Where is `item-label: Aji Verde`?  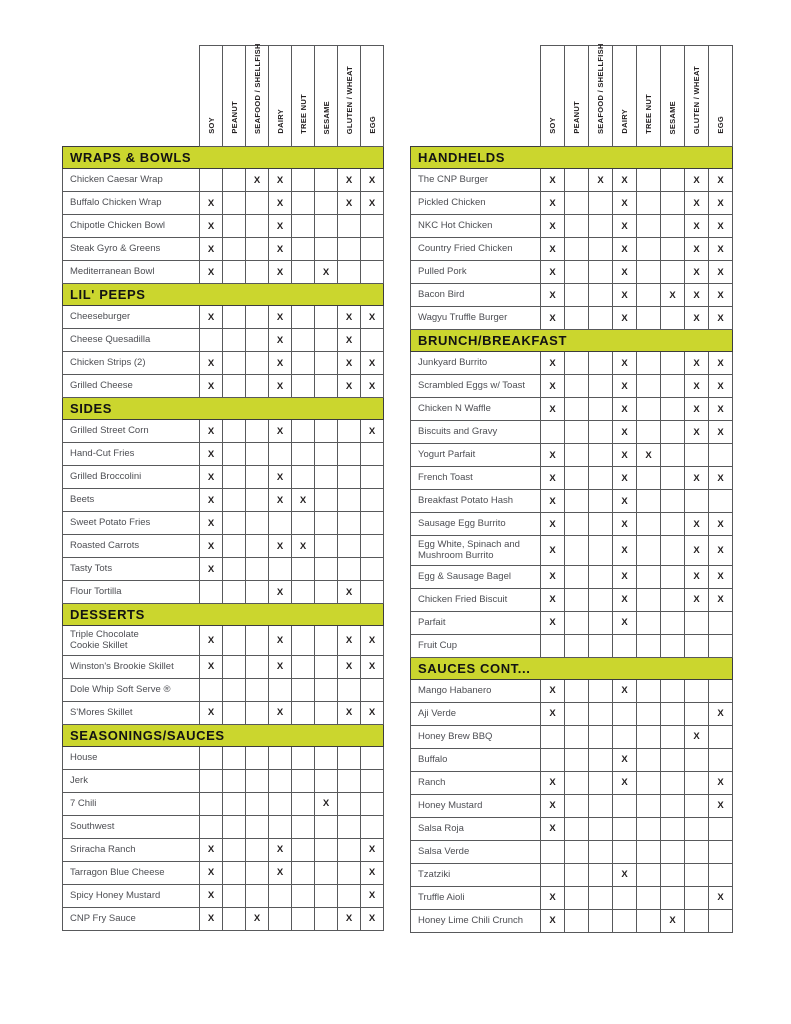
item-label: Aji Verde is located at coordinates (475, 713).